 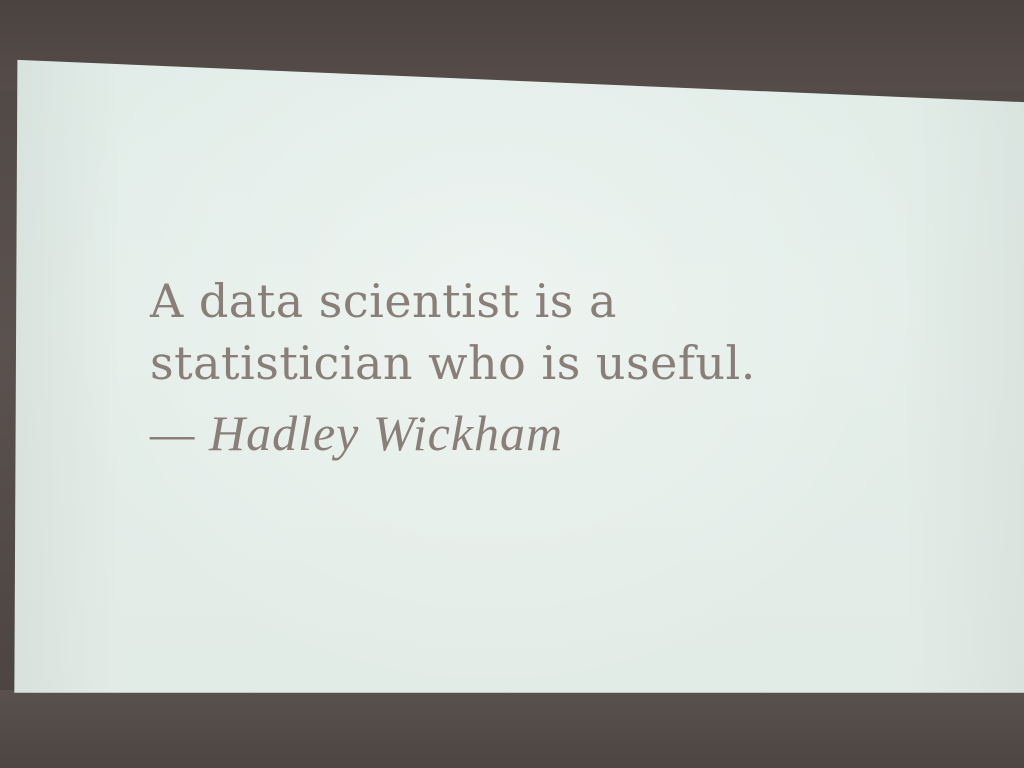 I want to click on quote-attribution: — Hadley Wickham, so click(x=357, y=433).